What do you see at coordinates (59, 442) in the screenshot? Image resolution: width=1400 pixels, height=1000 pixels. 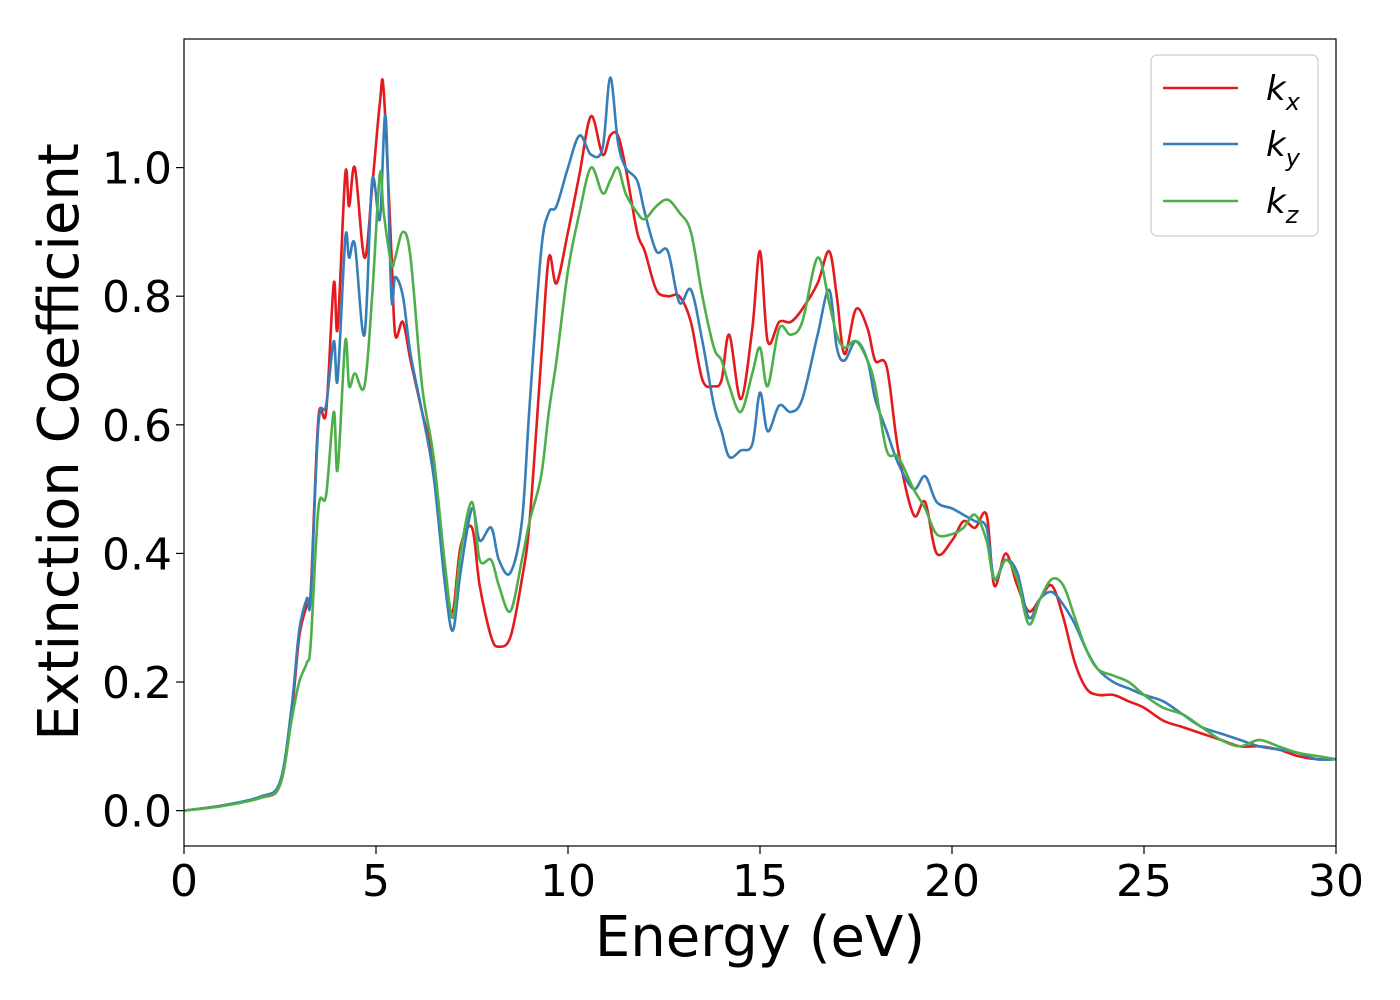 I see `y-axis-label: Extinction Coefficient` at bounding box center [59, 442].